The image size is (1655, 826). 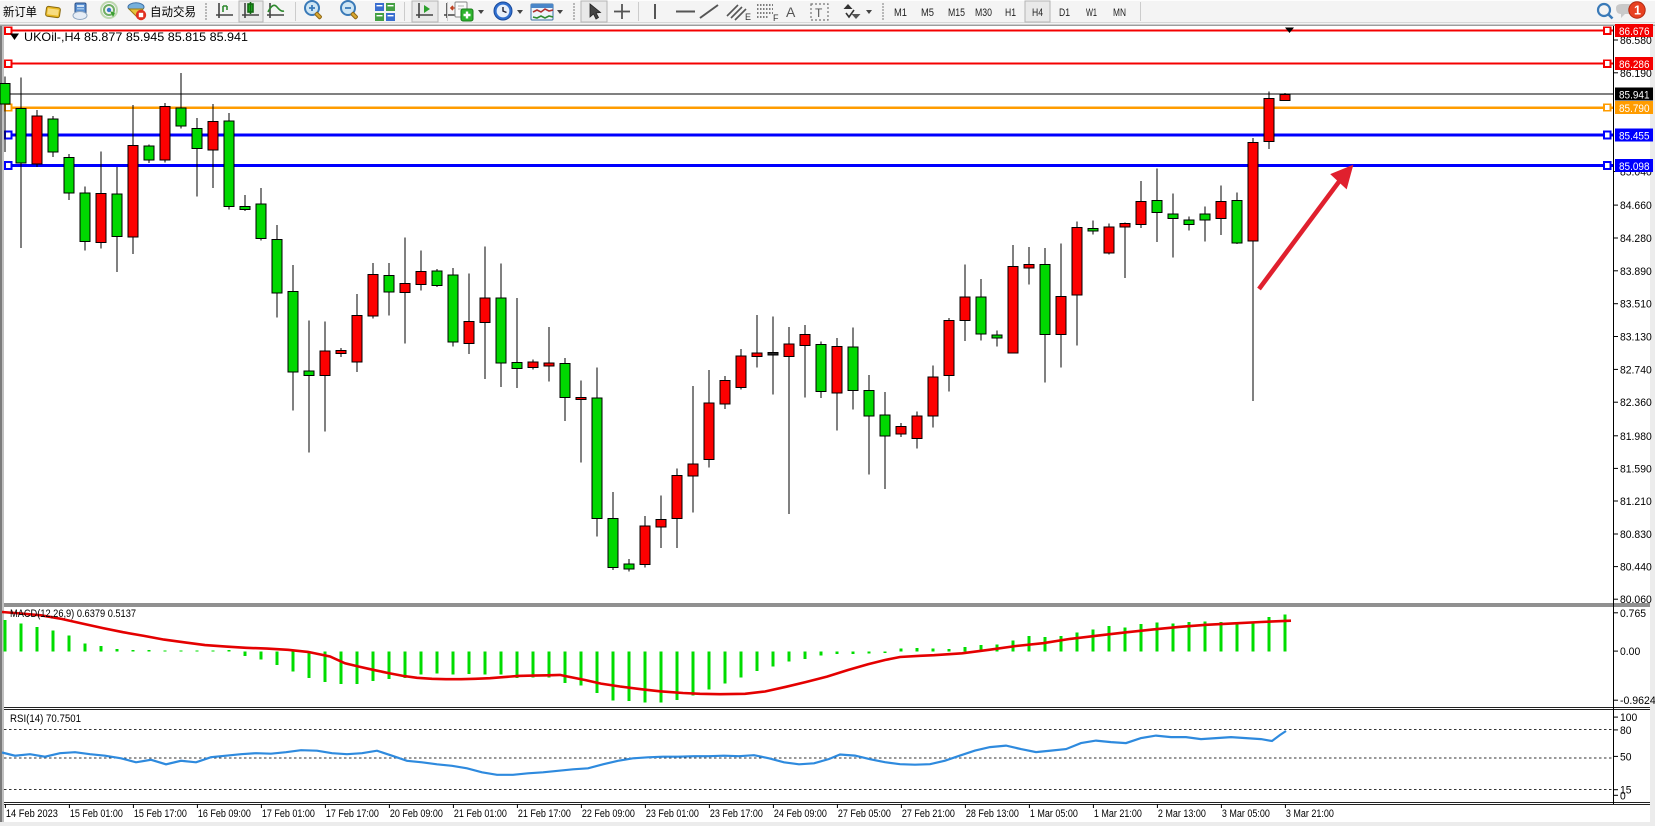 I want to click on svg-text: 0, so click(x=1623, y=796).